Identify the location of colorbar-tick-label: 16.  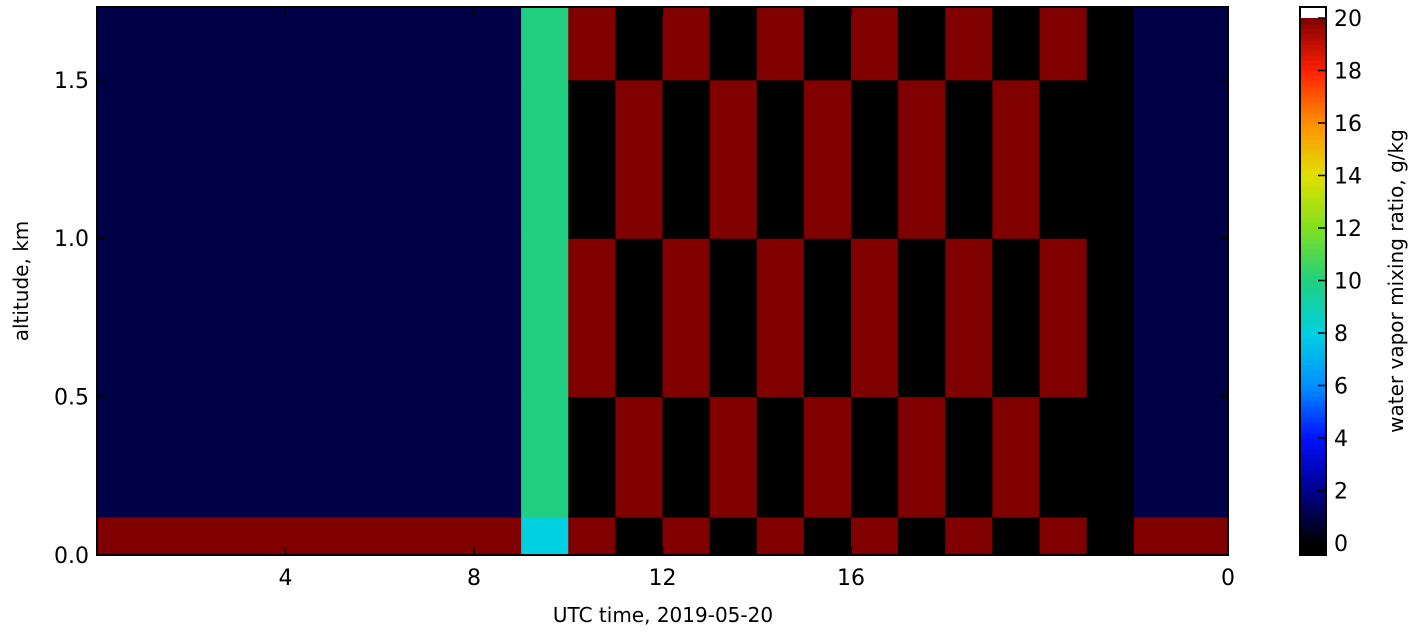
(1348, 124).